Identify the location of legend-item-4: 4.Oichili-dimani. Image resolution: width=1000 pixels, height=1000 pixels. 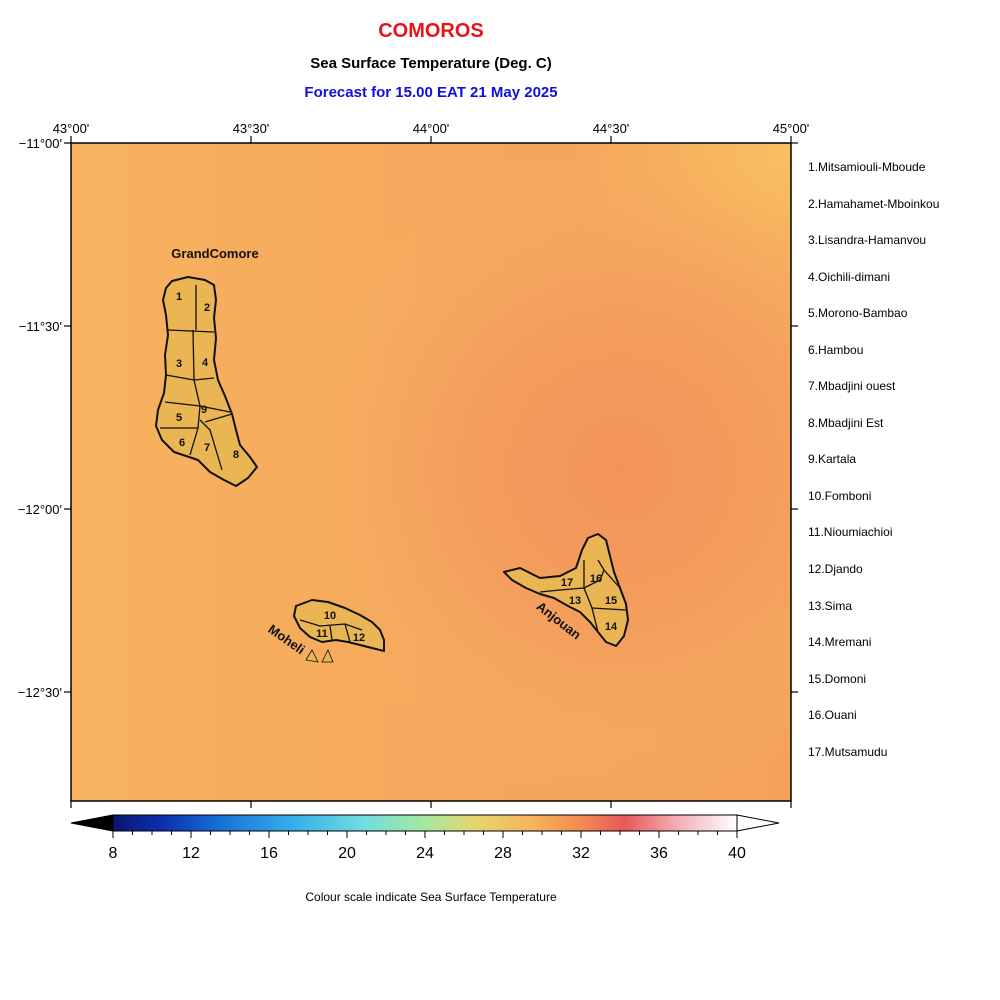
(849, 277).